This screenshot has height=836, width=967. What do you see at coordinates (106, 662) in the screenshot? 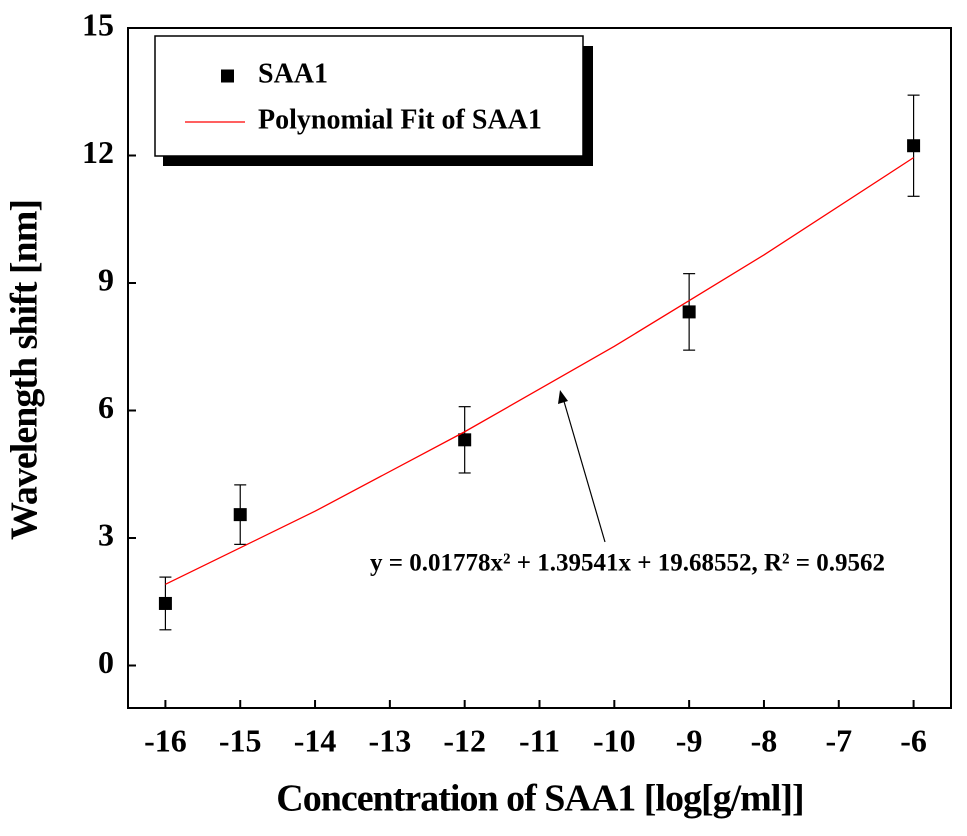
I see `y-tick-label: 0` at bounding box center [106, 662].